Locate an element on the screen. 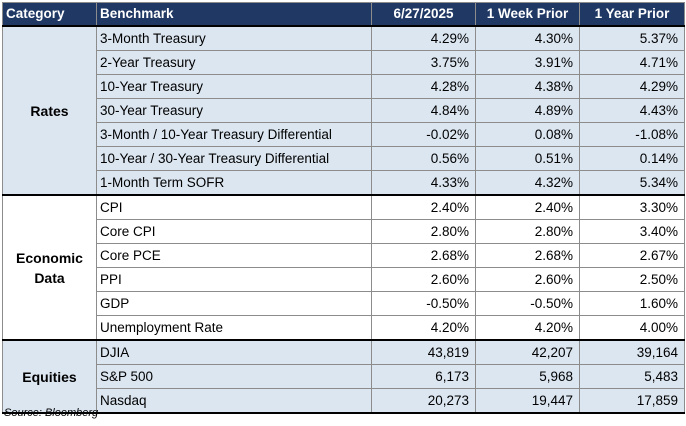 This screenshot has height=426, width=686. table-row: Core CPI 2.80% 2.80% 3.40% is located at coordinates (344, 231).